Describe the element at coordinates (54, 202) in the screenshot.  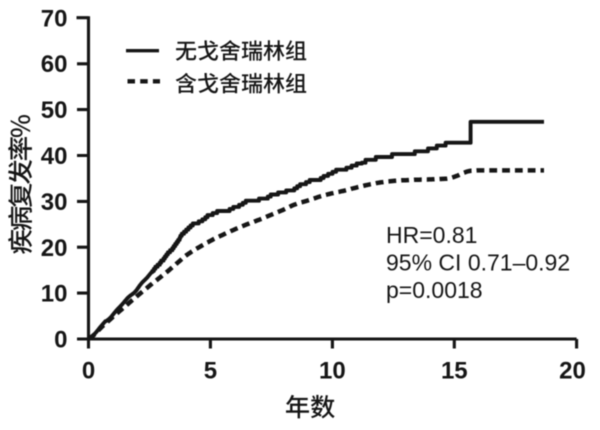
I see `svg-text: 30` at that location.